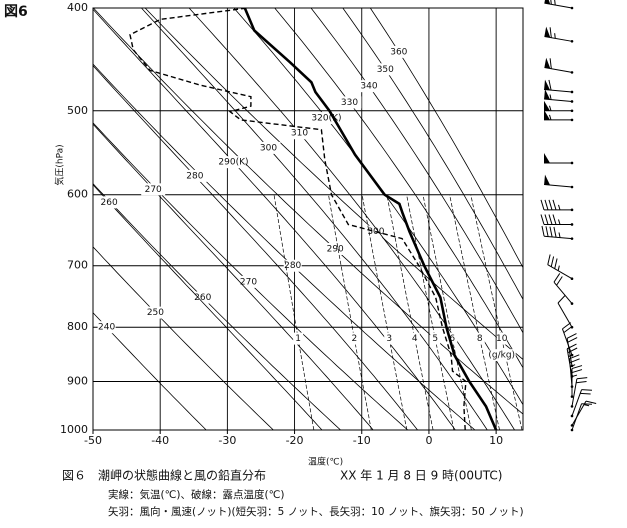 The width and height of the screenshot is (627, 528). I want to click on moist-adiabat-label: 340, so click(368, 87).